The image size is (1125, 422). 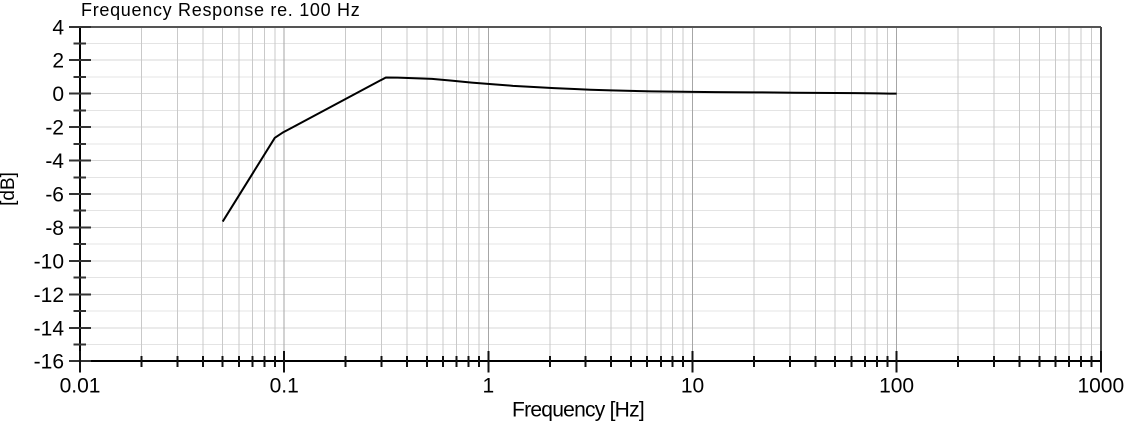 What do you see at coordinates (284, 386) in the screenshot?
I see `svg-text: 0.1` at bounding box center [284, 386].